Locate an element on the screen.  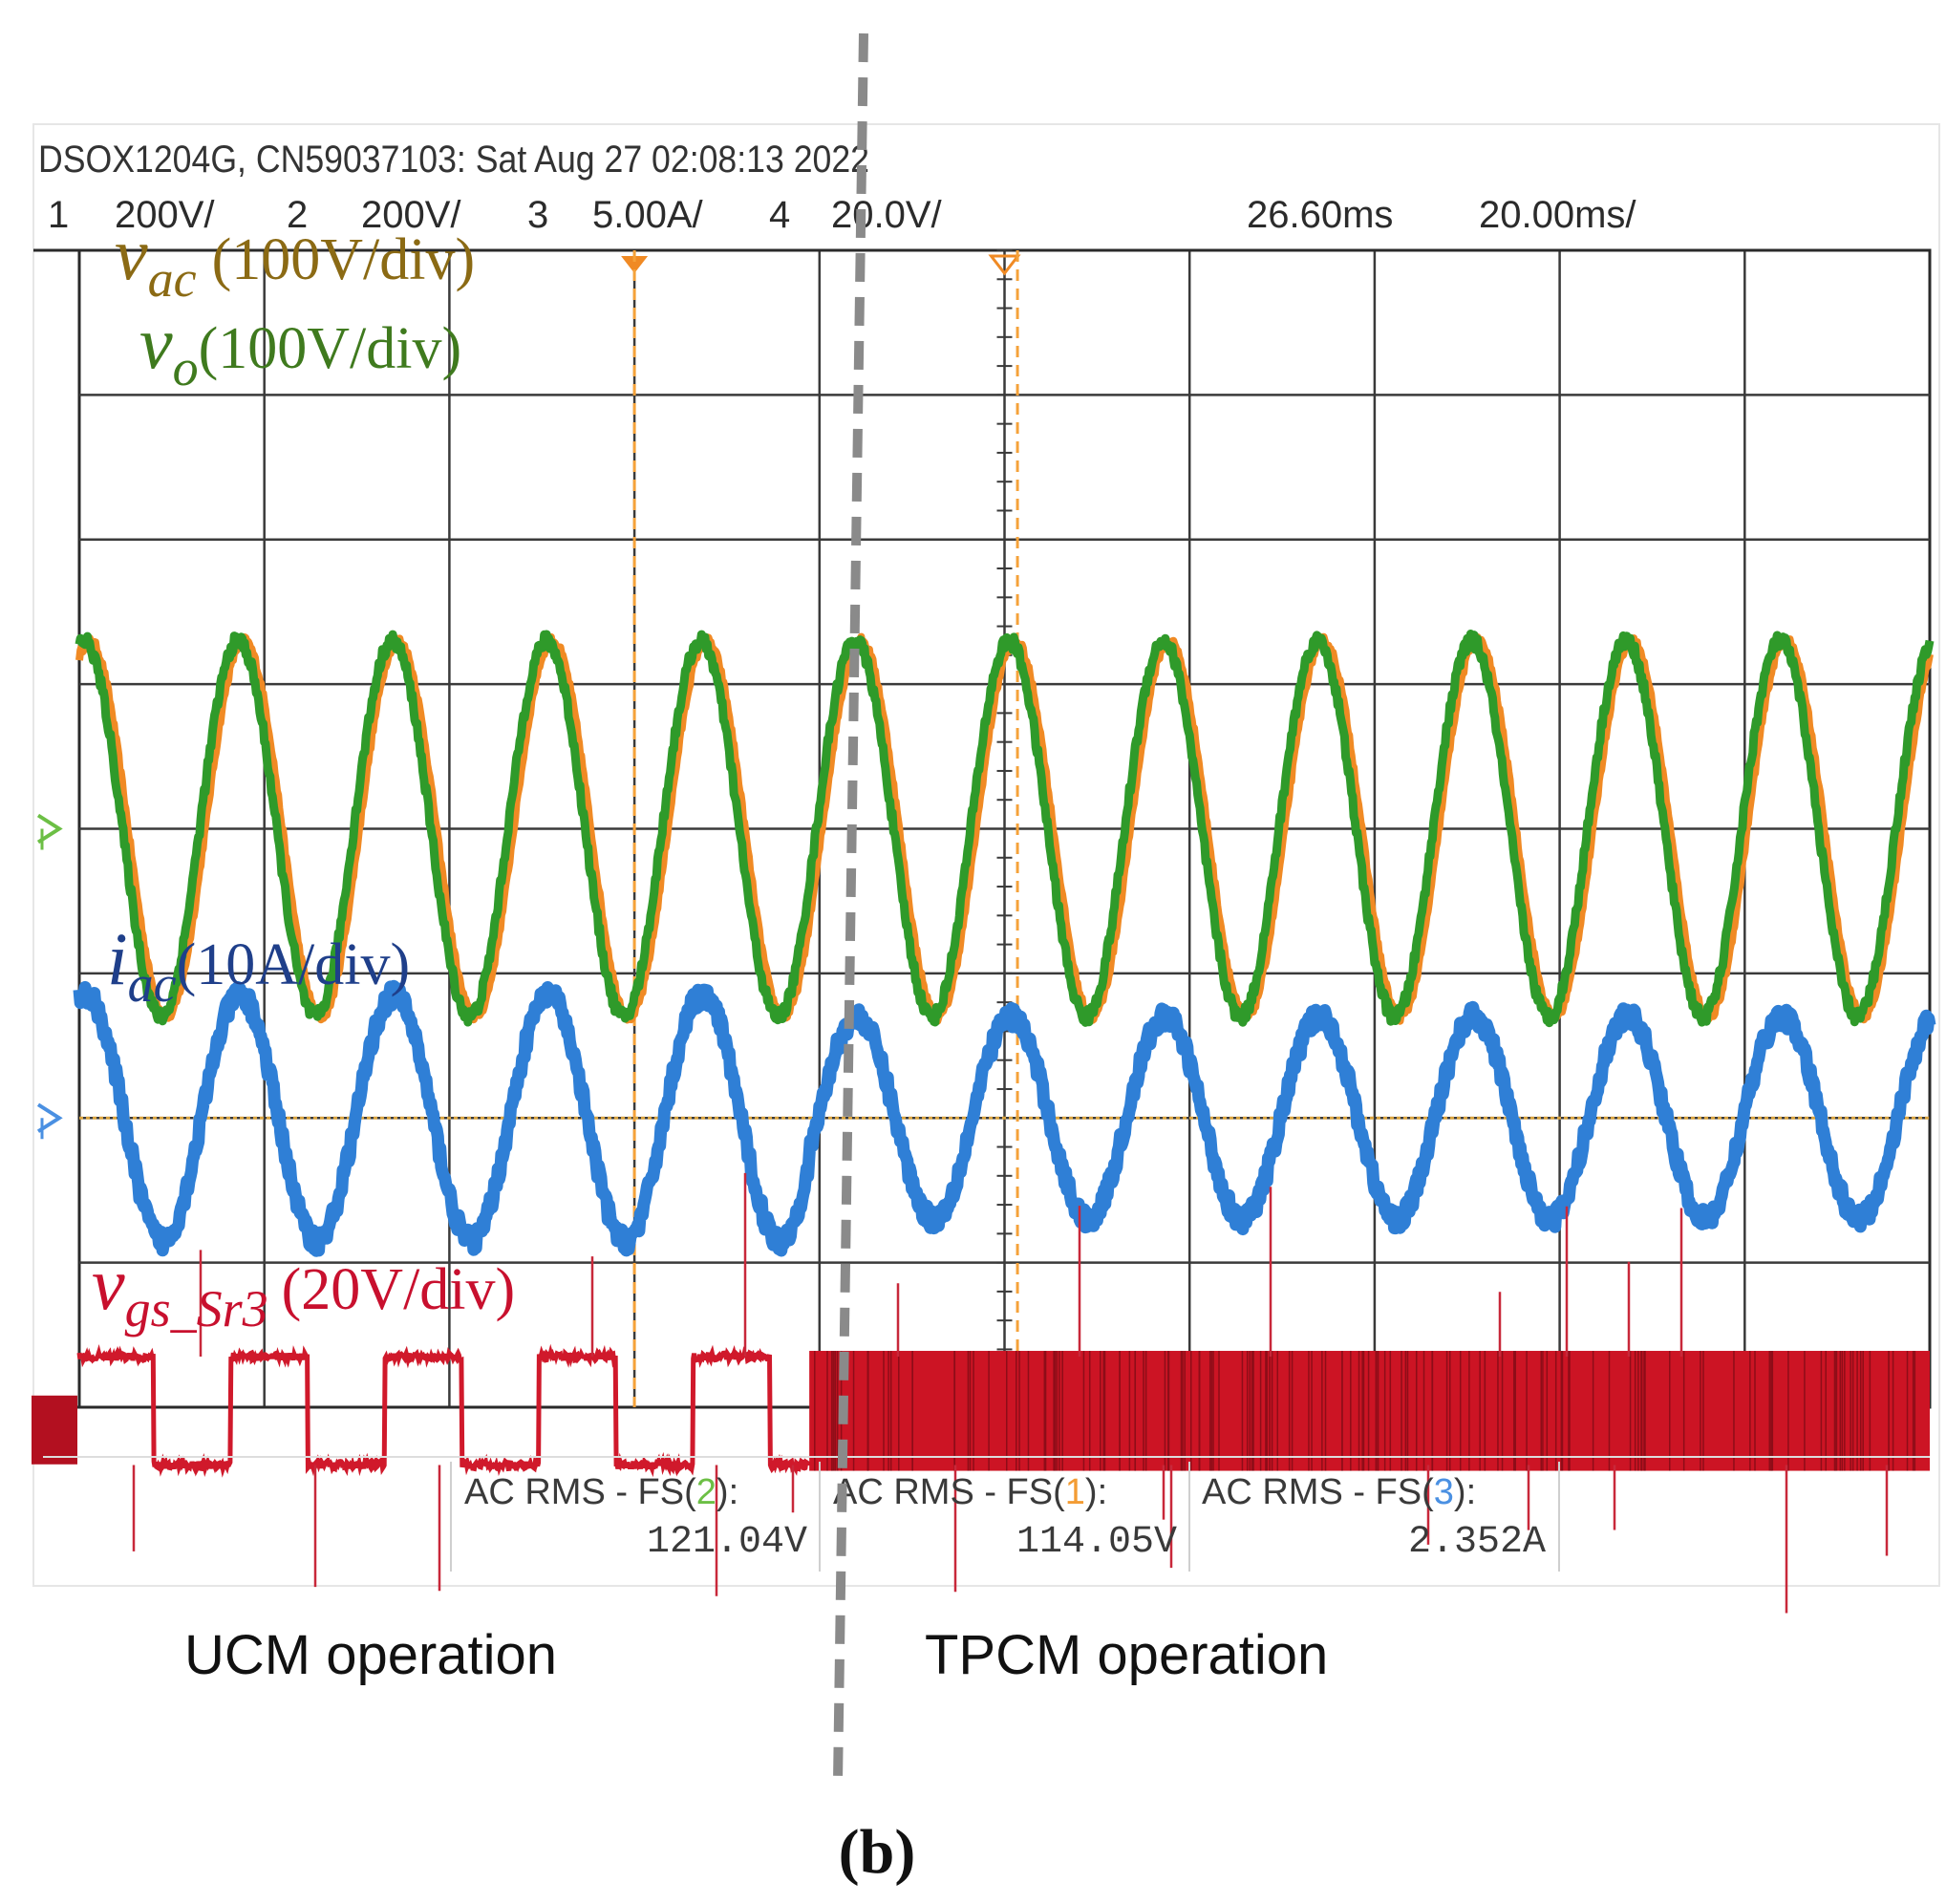
trace-i_ac is located at coordinates (1004, 1118).